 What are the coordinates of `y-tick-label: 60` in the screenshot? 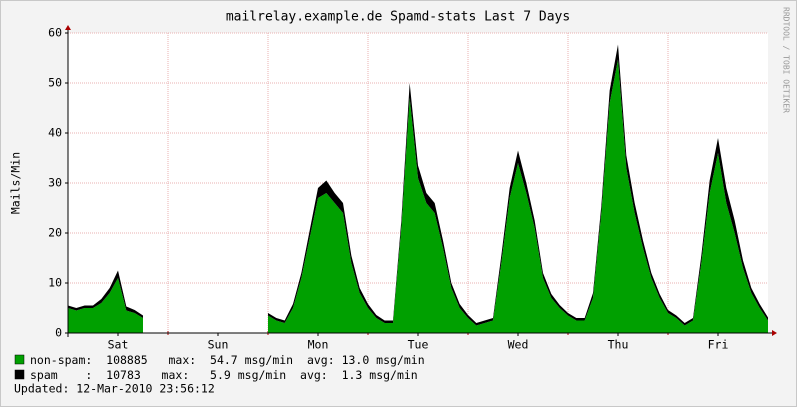 It's located at (55, 33).